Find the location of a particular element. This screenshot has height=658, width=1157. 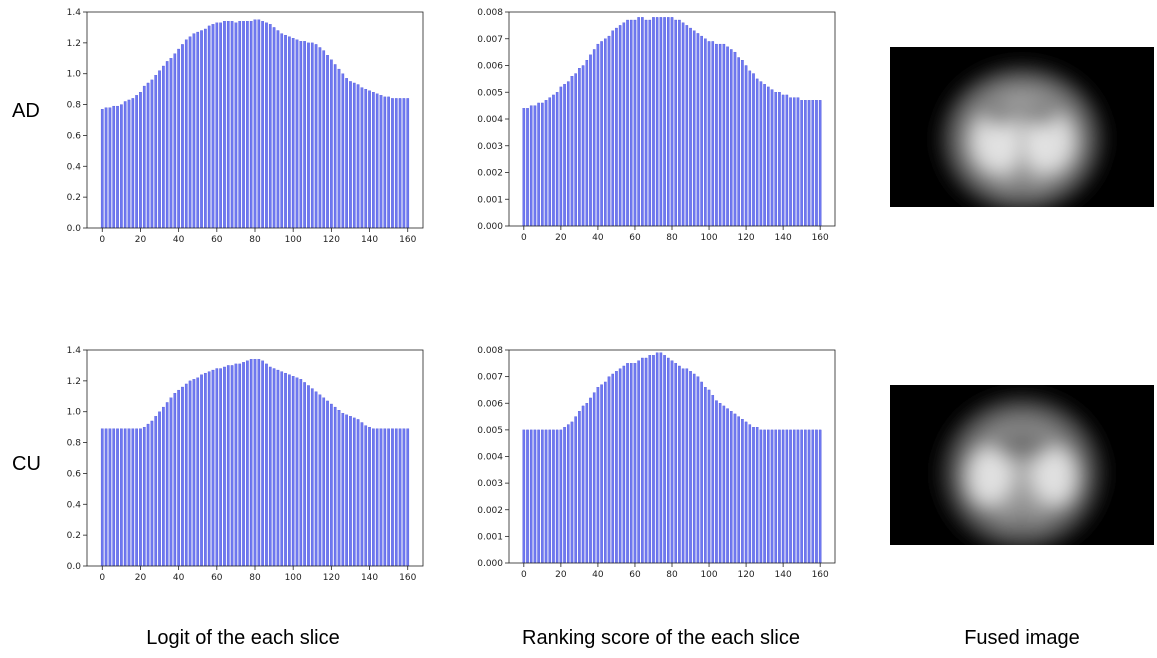

x-tick-label: 0 is located at coordinates (102, 578).